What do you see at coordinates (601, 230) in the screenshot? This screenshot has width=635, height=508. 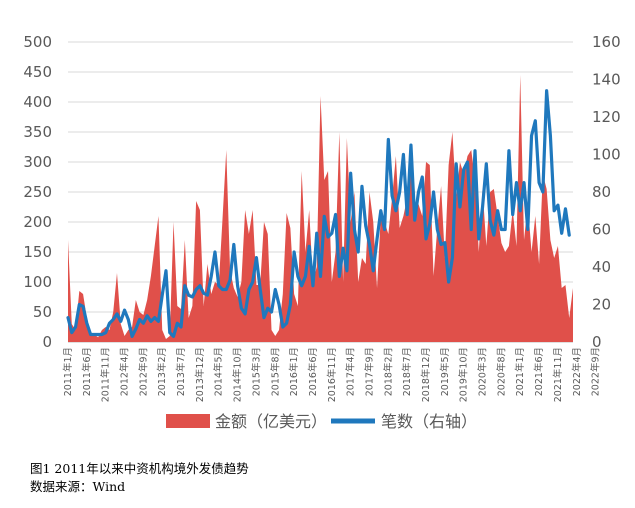 I see `right-tick-label: 60` at bounding box center [601, 230].